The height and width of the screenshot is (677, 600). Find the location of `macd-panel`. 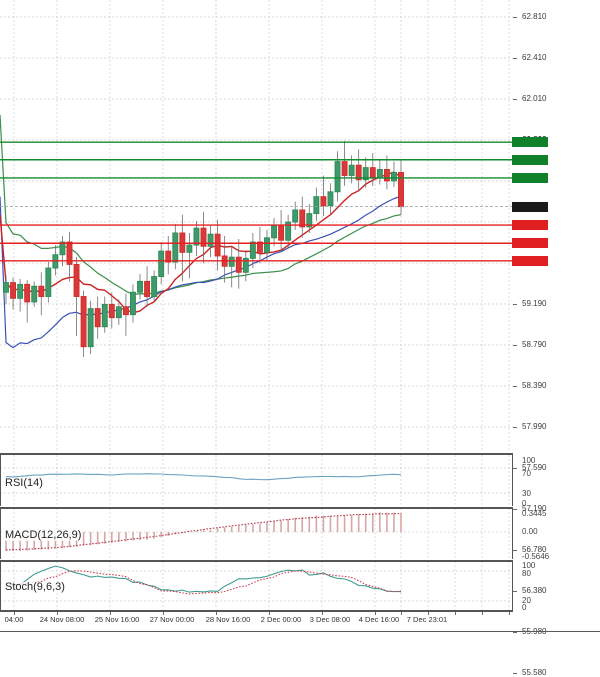

macd-panel is located at coordinates (256, 533).